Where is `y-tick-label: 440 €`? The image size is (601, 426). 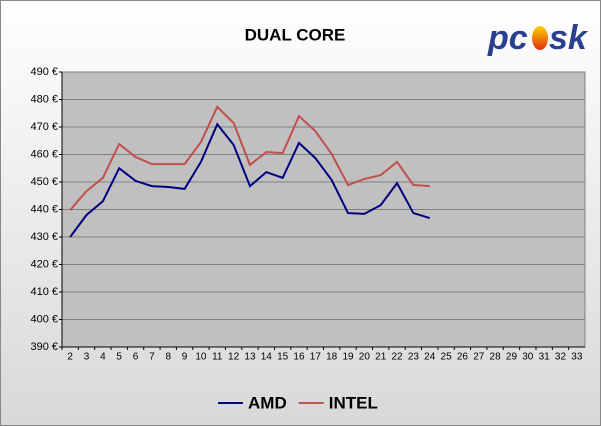 y-tick-label: 440 € is located at coordinates (44, 209).